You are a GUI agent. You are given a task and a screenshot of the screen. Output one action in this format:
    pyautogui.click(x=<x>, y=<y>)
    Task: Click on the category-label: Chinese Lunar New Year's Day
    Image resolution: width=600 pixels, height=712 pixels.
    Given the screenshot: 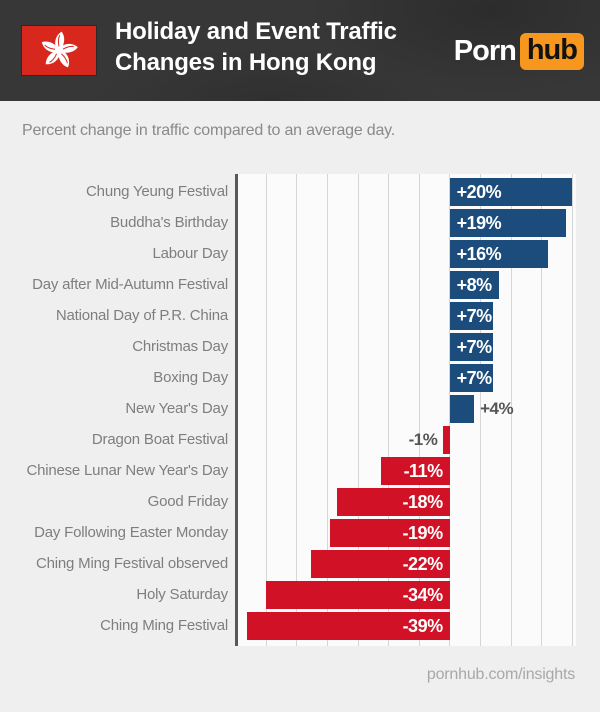 What is the action you would take?
    pyautogui.click(x=127, y=470)
    